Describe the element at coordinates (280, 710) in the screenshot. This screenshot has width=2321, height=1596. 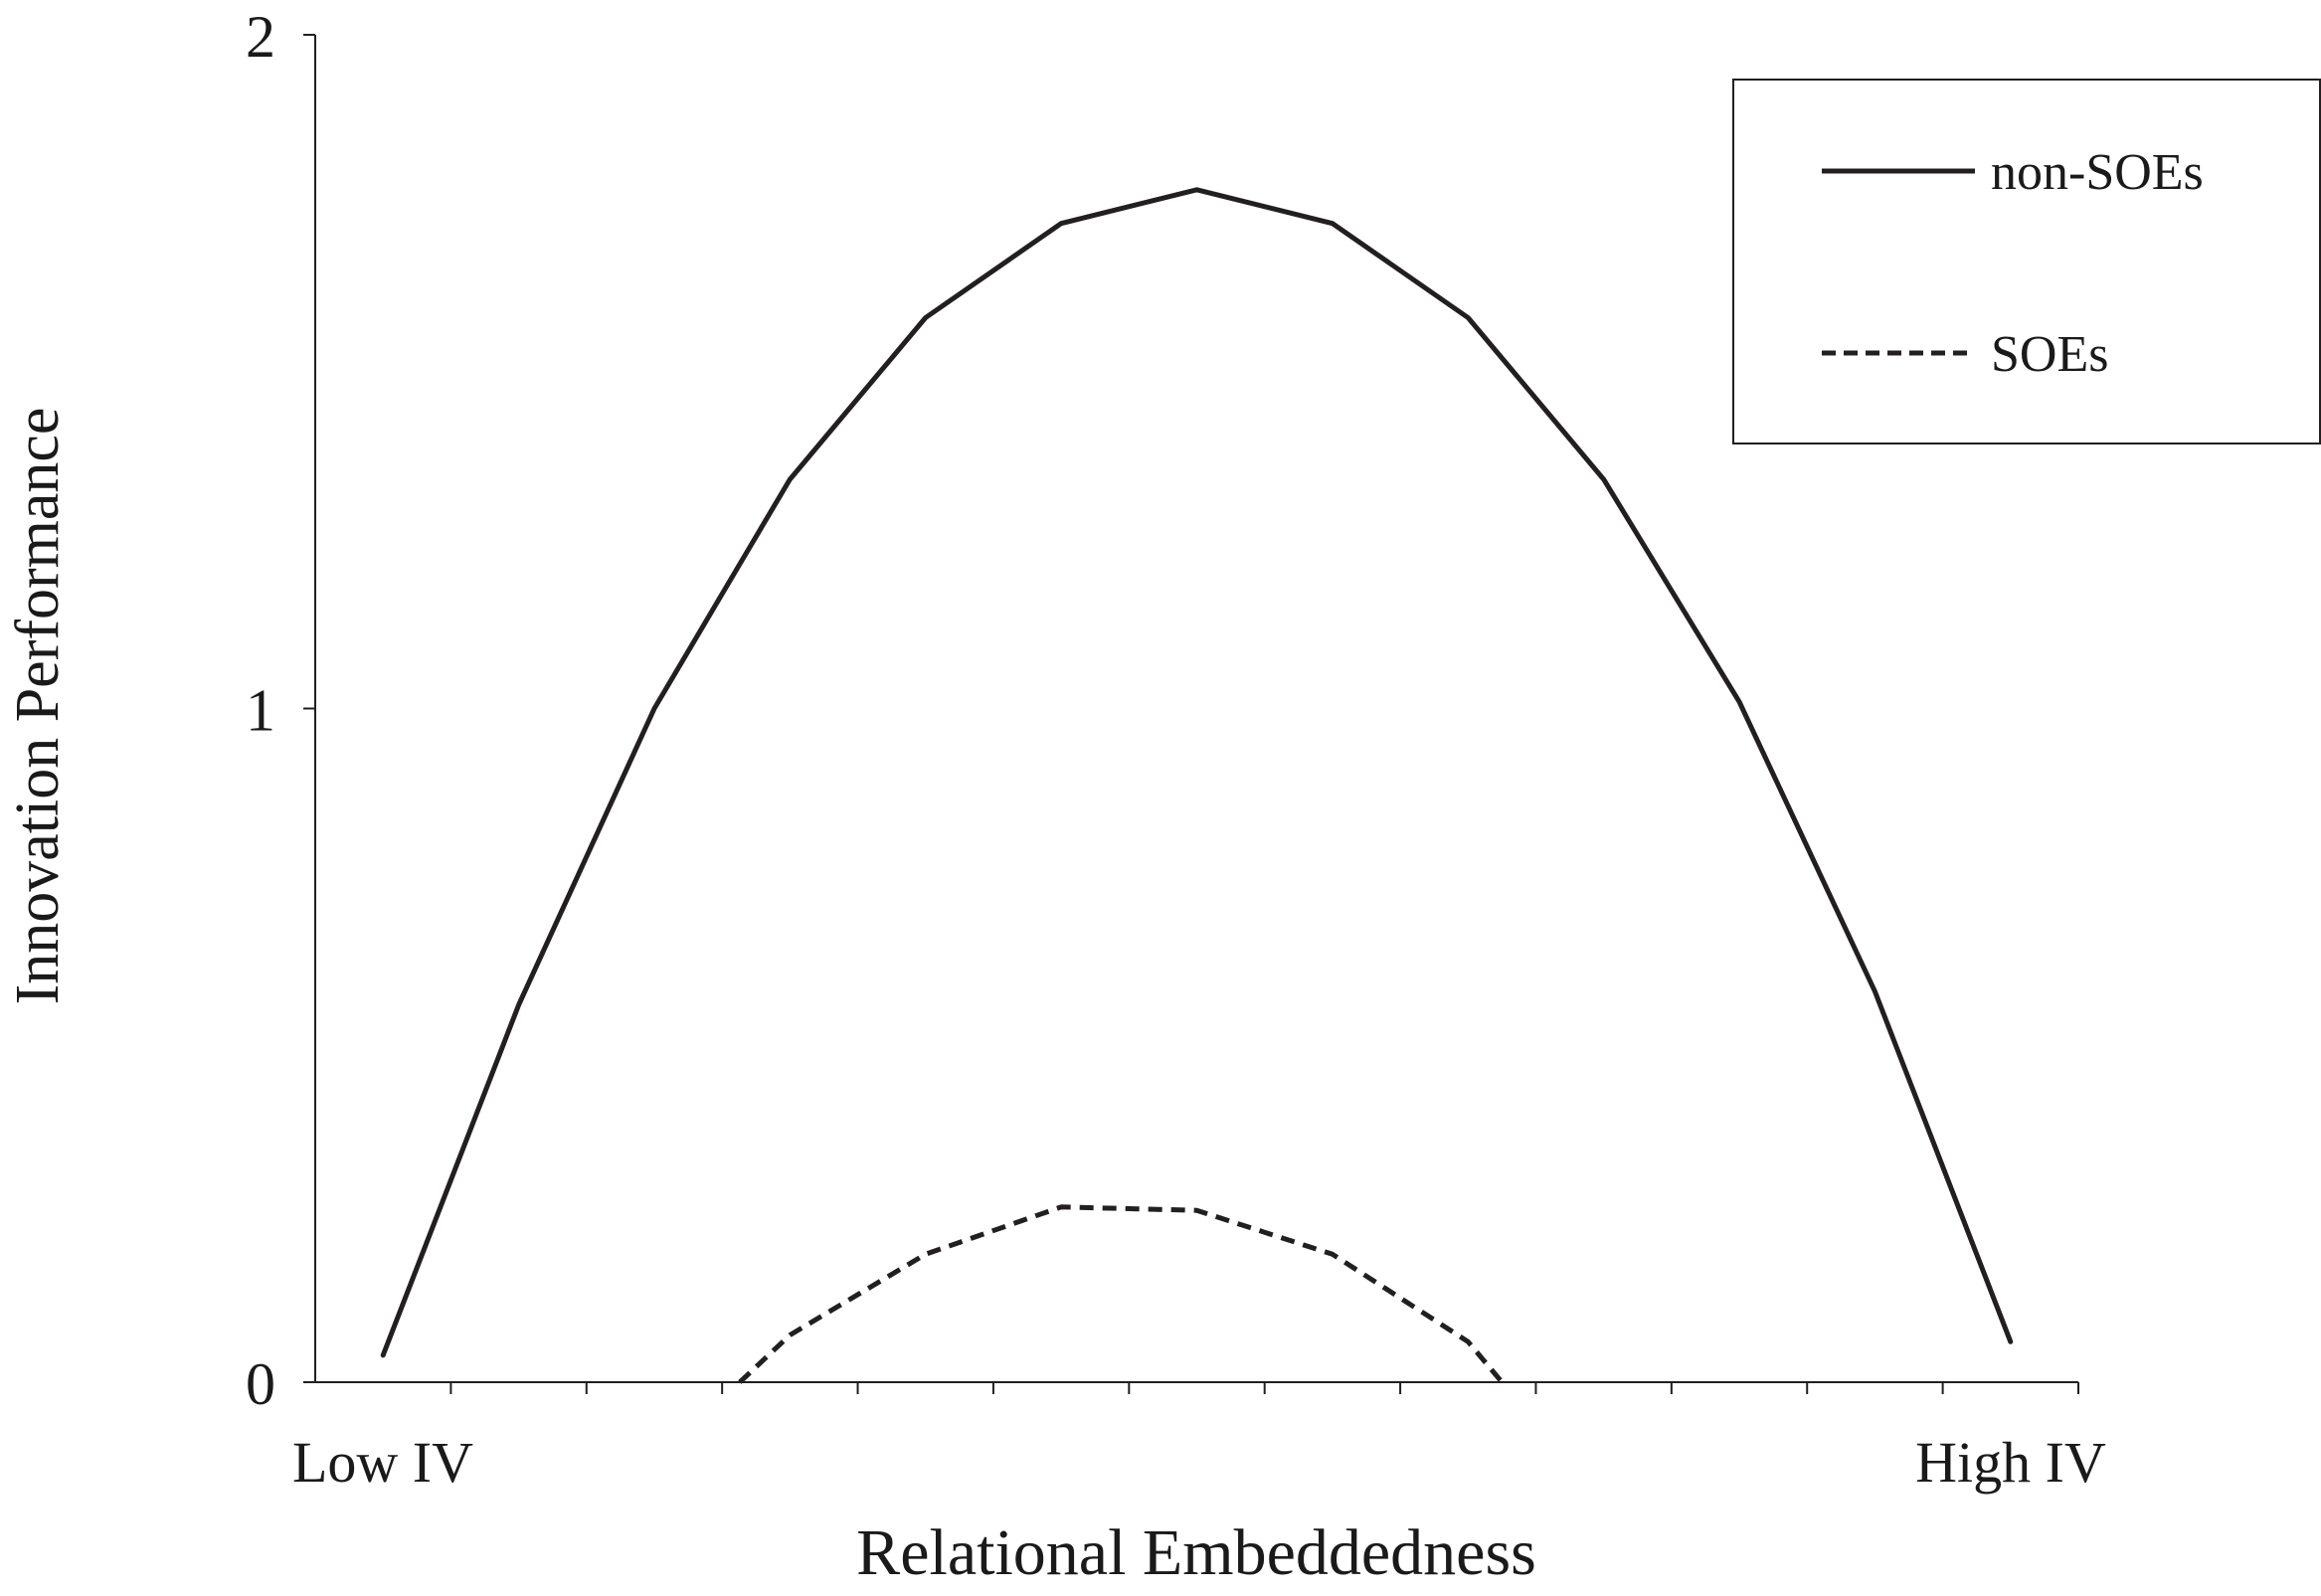
I see `y-ticks: 0 1 2` at that location.